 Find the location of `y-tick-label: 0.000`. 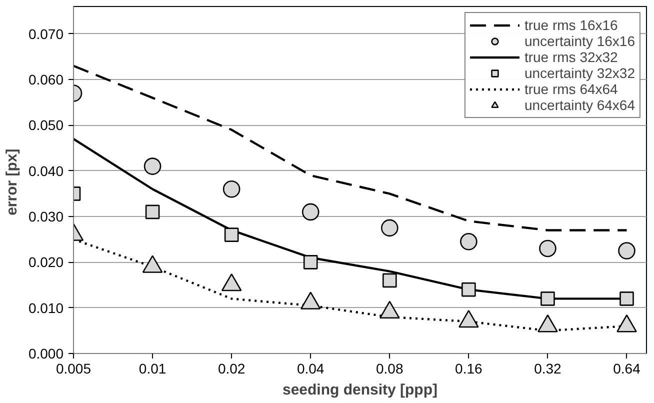

y-tick-label: 0.000 is located at coordinates (46, 354).